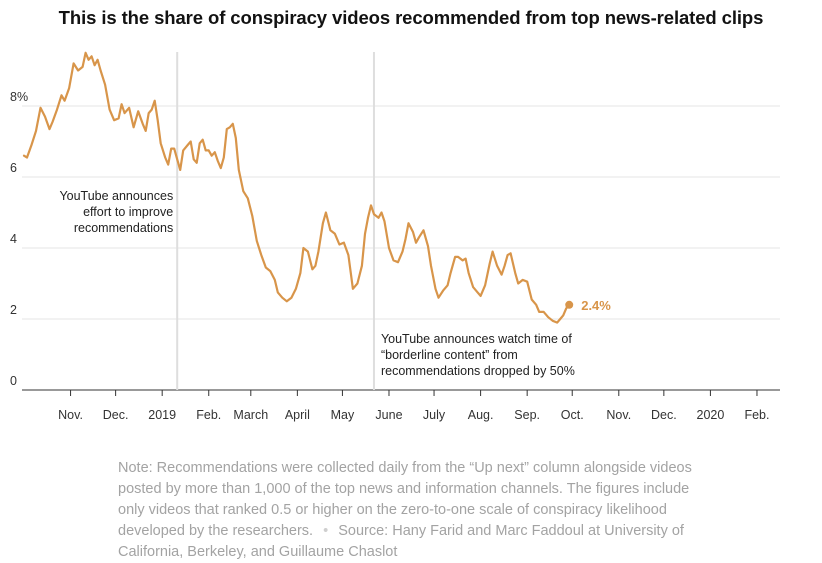  Describe the element at coordinates (162, 415) in the screenshot. I see `x-tick-label: 2019` at that location.